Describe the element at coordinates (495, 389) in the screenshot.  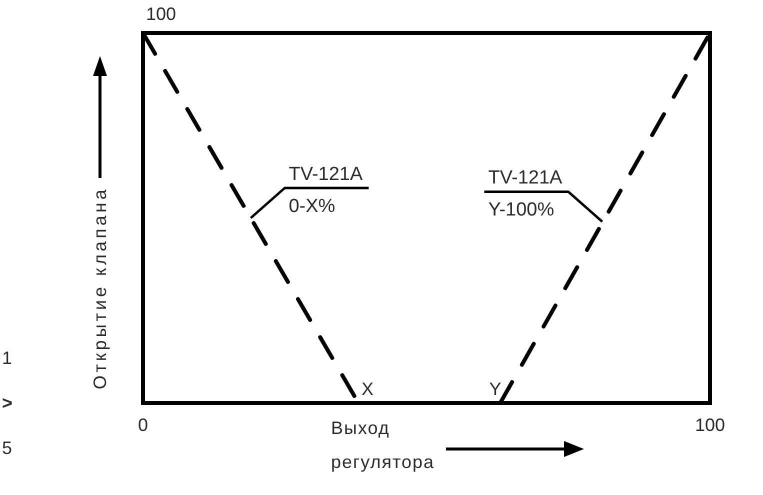
I see `annotation: Y` at that location.